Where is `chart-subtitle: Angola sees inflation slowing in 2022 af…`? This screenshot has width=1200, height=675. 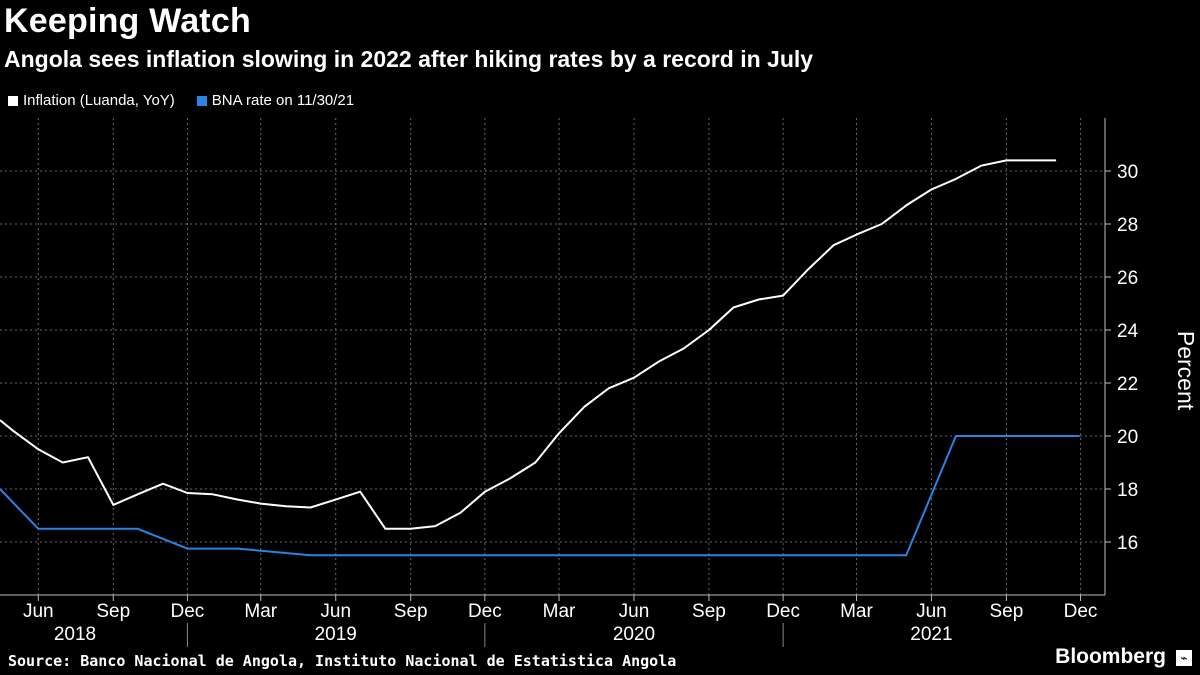 chart-subtitle: Angola sees inflation slowing in 2022 af… is located at coordinates (409, 59).